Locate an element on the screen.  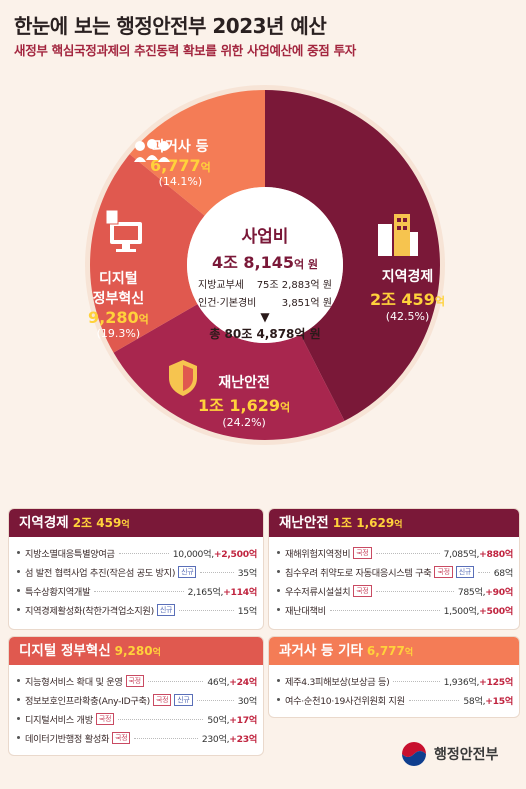
item-change: +880억 is located at coordinates (496, 554).